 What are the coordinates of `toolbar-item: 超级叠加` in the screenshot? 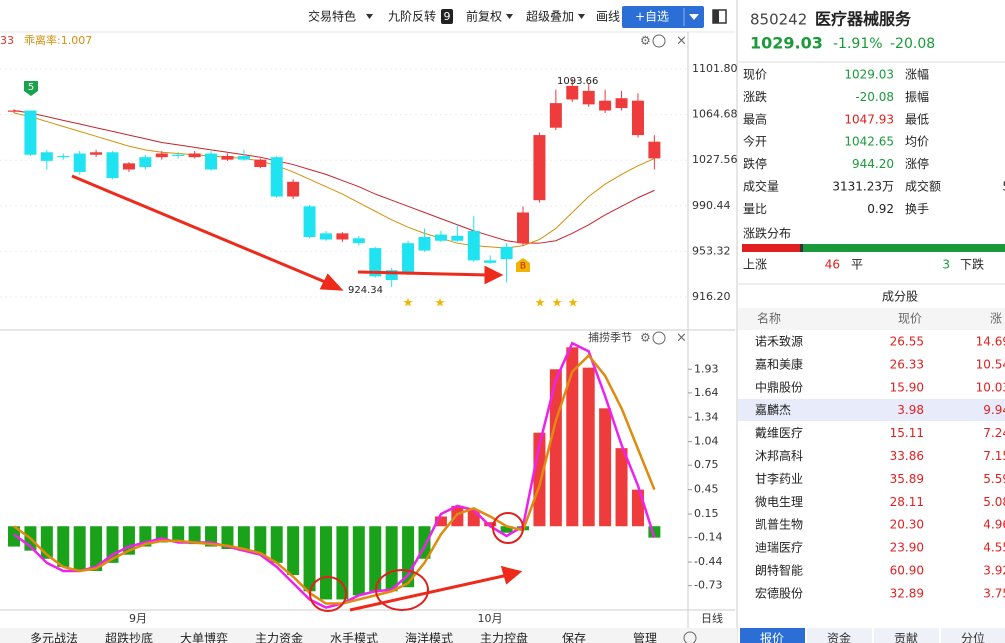 It's located at (550, 16).